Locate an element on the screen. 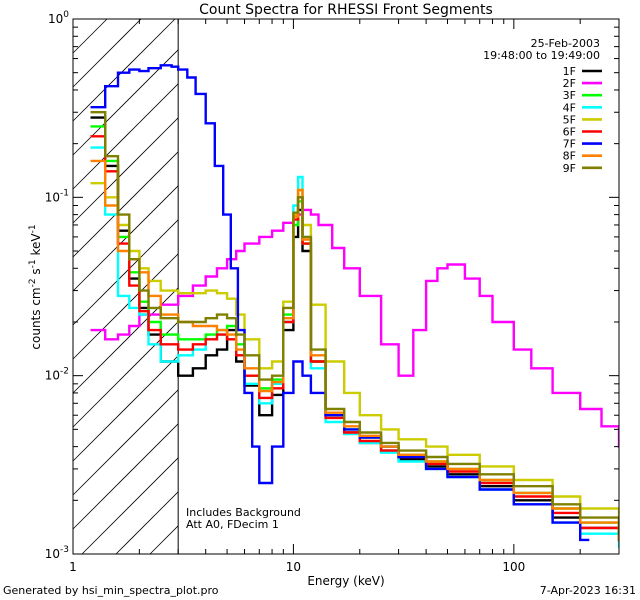 The image size is (640, 600). time-range-label: 19:48:00 to 19:49:00 is located at coordinates (541, 55).